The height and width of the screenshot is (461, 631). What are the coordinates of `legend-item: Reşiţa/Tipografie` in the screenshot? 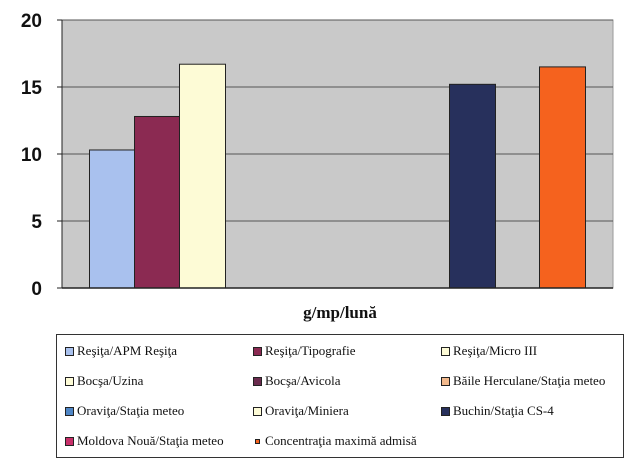 It's located at (304, 351).